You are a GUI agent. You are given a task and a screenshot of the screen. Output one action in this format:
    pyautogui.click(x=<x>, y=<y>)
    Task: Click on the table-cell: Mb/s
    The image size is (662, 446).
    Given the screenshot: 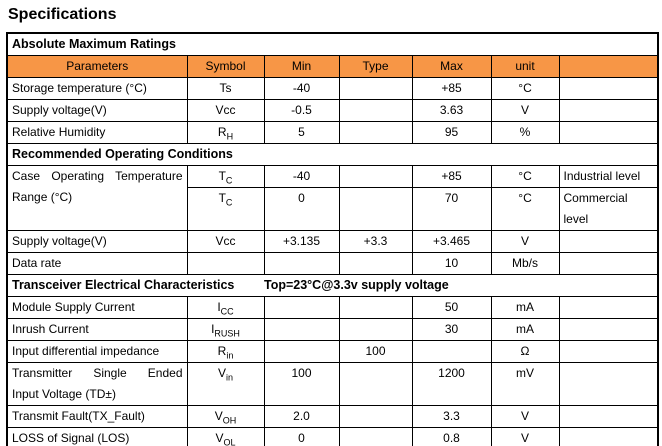 What is the action you would take?
    pyautogui.click(x=525, y=263)
    